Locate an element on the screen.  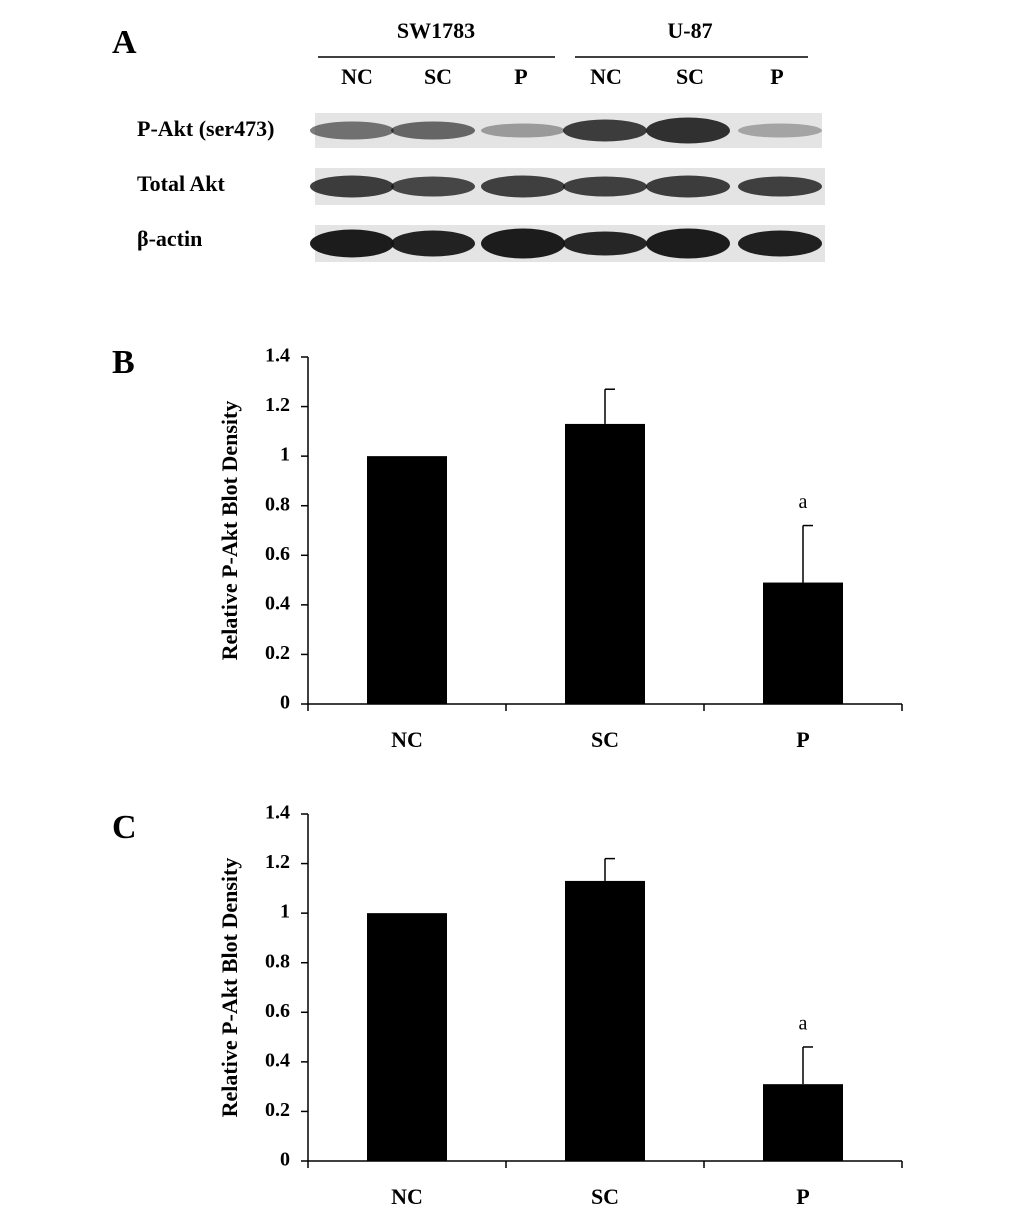
row-label: Total Akt is located at coordinates (181, 183).